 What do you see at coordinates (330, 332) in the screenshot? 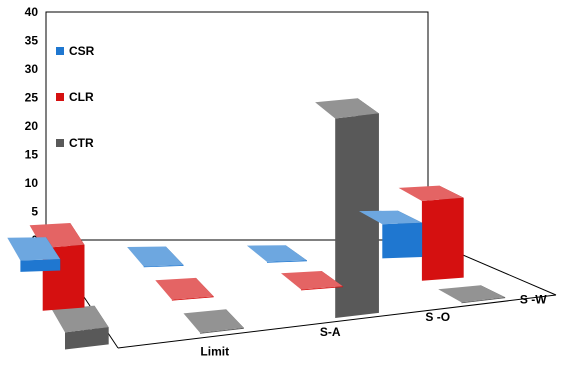
I see `category-label: S-A` at bounding box center [330, 332].